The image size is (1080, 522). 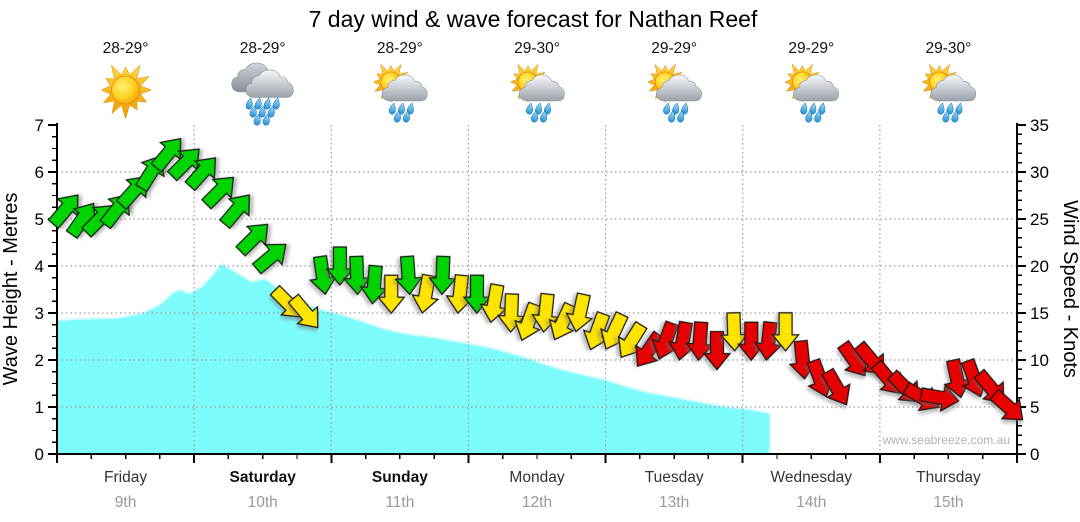 I want to click on day-name-label: Sunday, so click(x=400, y=477).